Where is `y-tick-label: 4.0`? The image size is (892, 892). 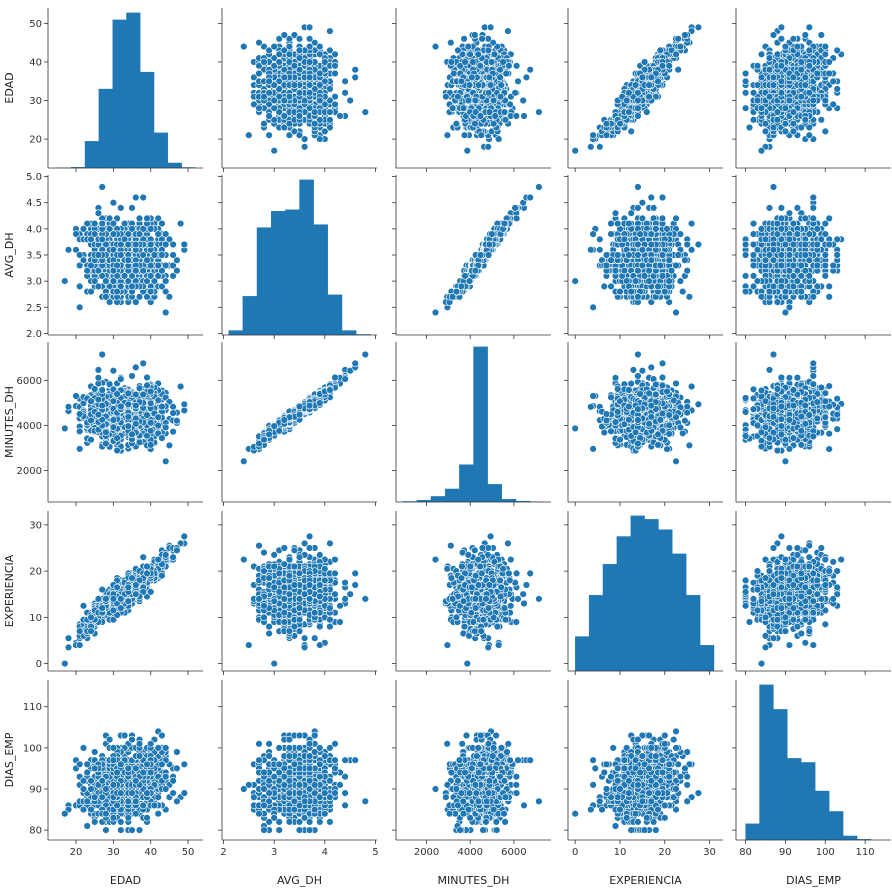 y-tick-label: 4.0 is located at coordinates (34, 229).